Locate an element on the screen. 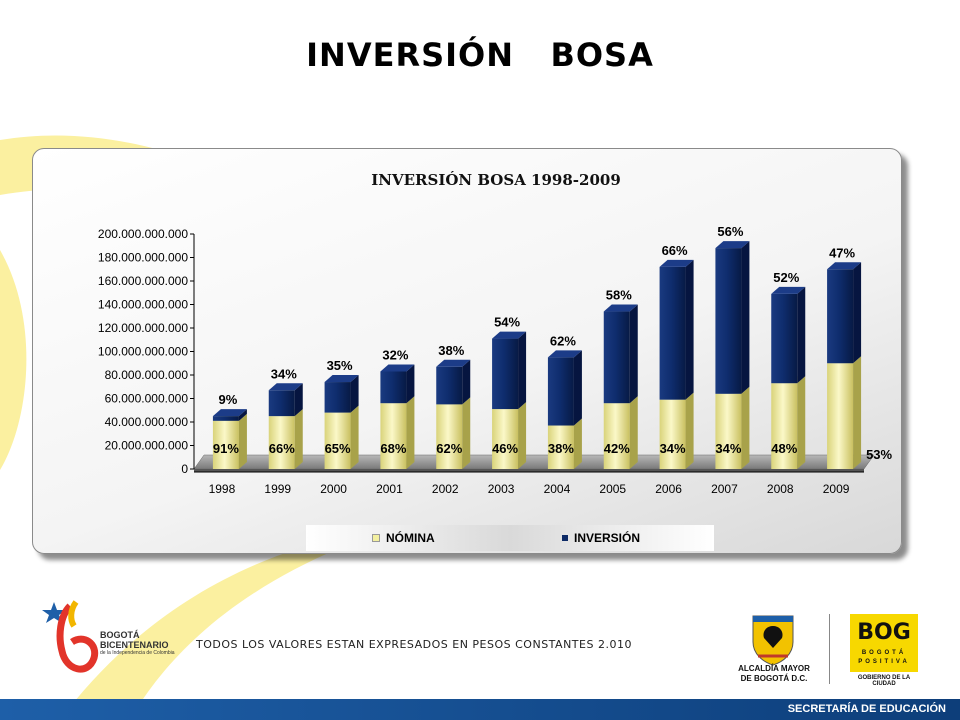  chart-floor-edge is located at coordinates (529, 470).